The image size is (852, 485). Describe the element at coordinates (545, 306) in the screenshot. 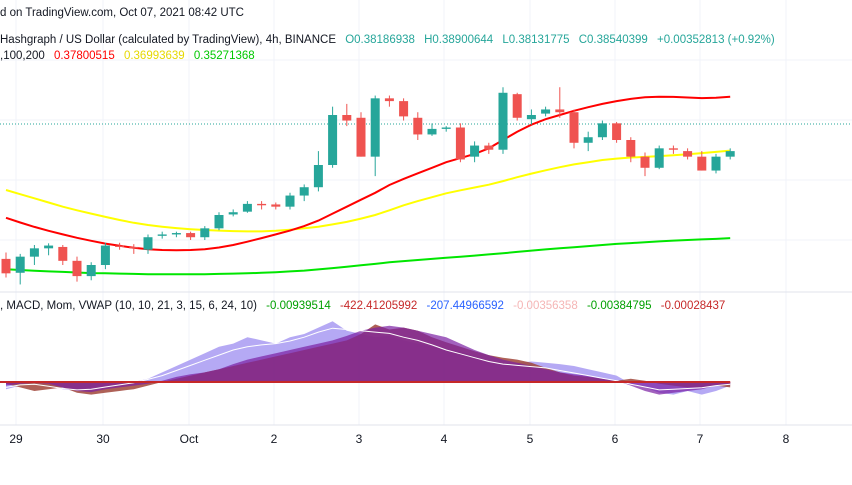

I see `indicator-value-4: -0.00356358` at that location.